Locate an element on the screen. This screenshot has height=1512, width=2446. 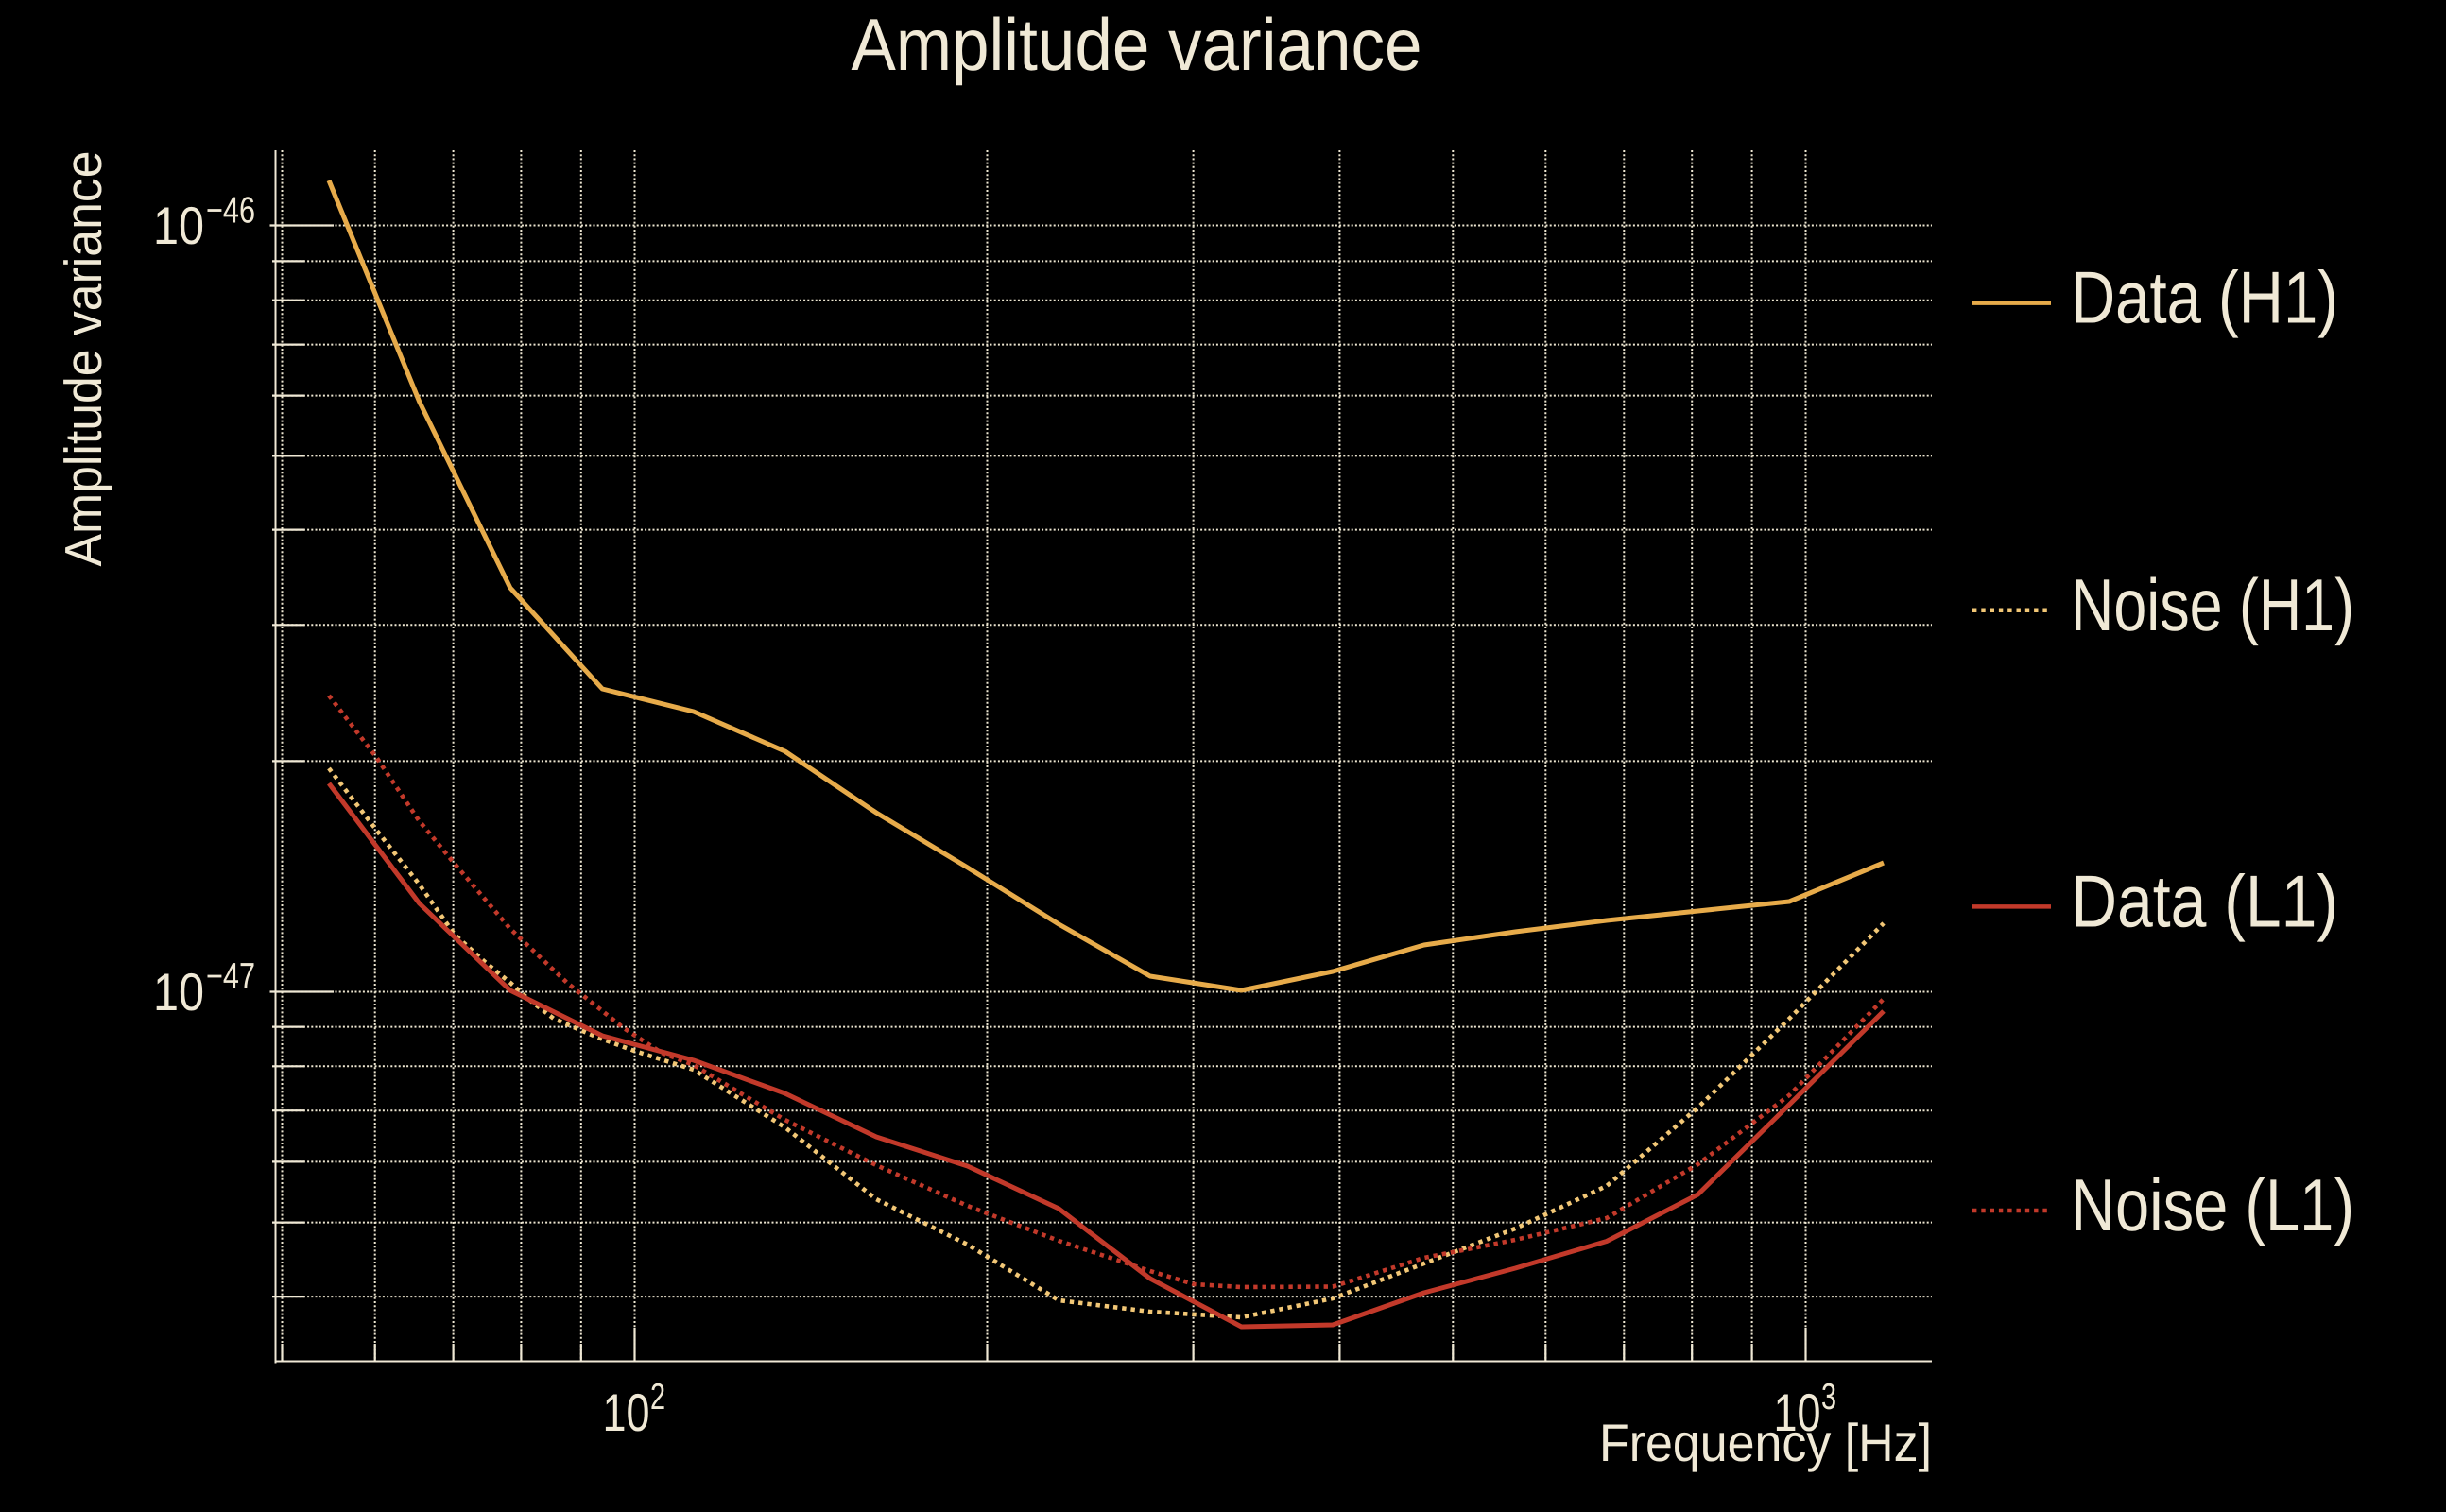
svg-text: Data (H1) is located at coordinates (2204, 297).